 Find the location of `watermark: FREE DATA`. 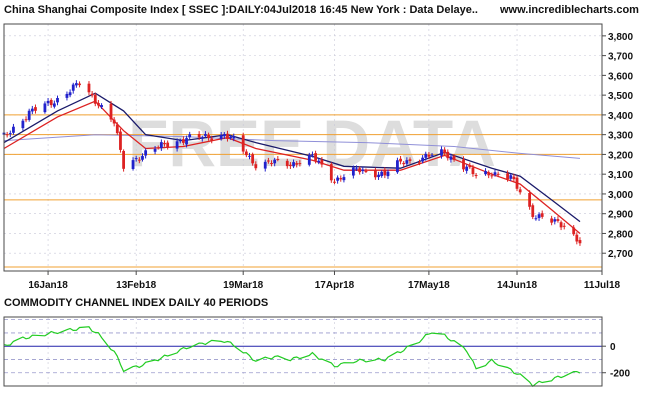

watermark: FREE DATA is located at coordinates (312, 143).